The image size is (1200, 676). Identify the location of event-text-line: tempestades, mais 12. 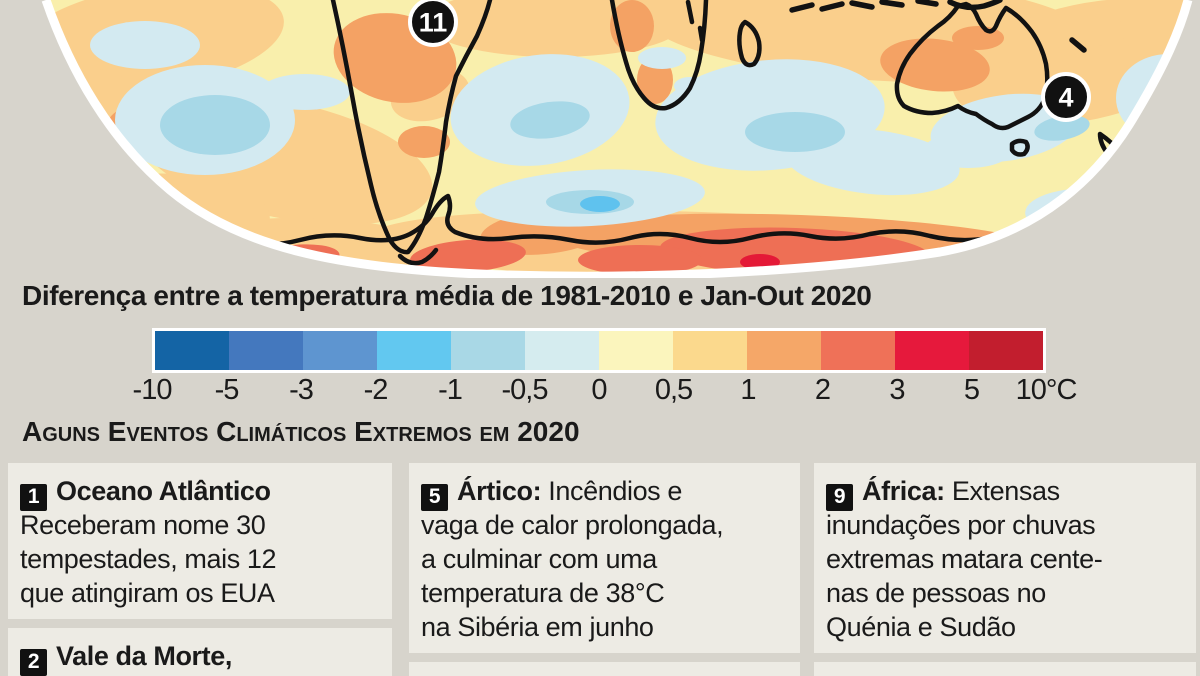
(148, 559).